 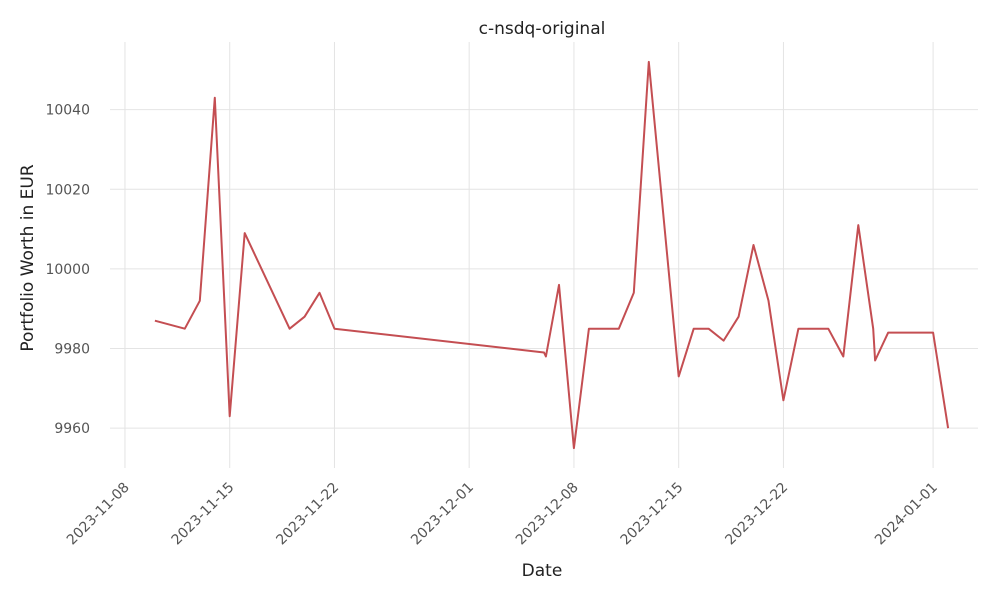 I want to click on y-tick-label: 10000, so click(x=67, y=270).